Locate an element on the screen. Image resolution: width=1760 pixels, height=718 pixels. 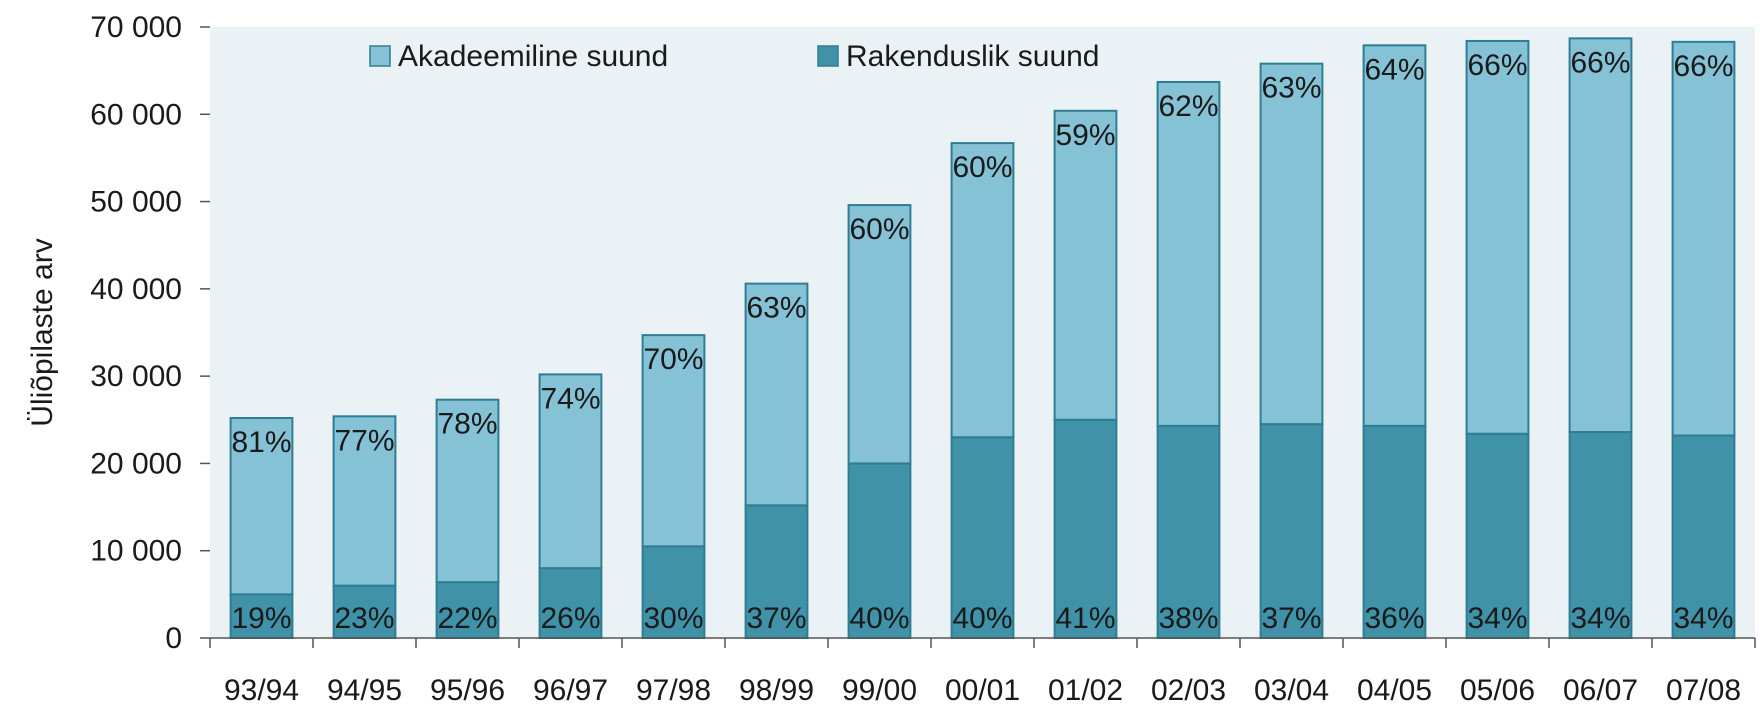
x-tick-label: 07/08 is located at coordinates (1703, 690).